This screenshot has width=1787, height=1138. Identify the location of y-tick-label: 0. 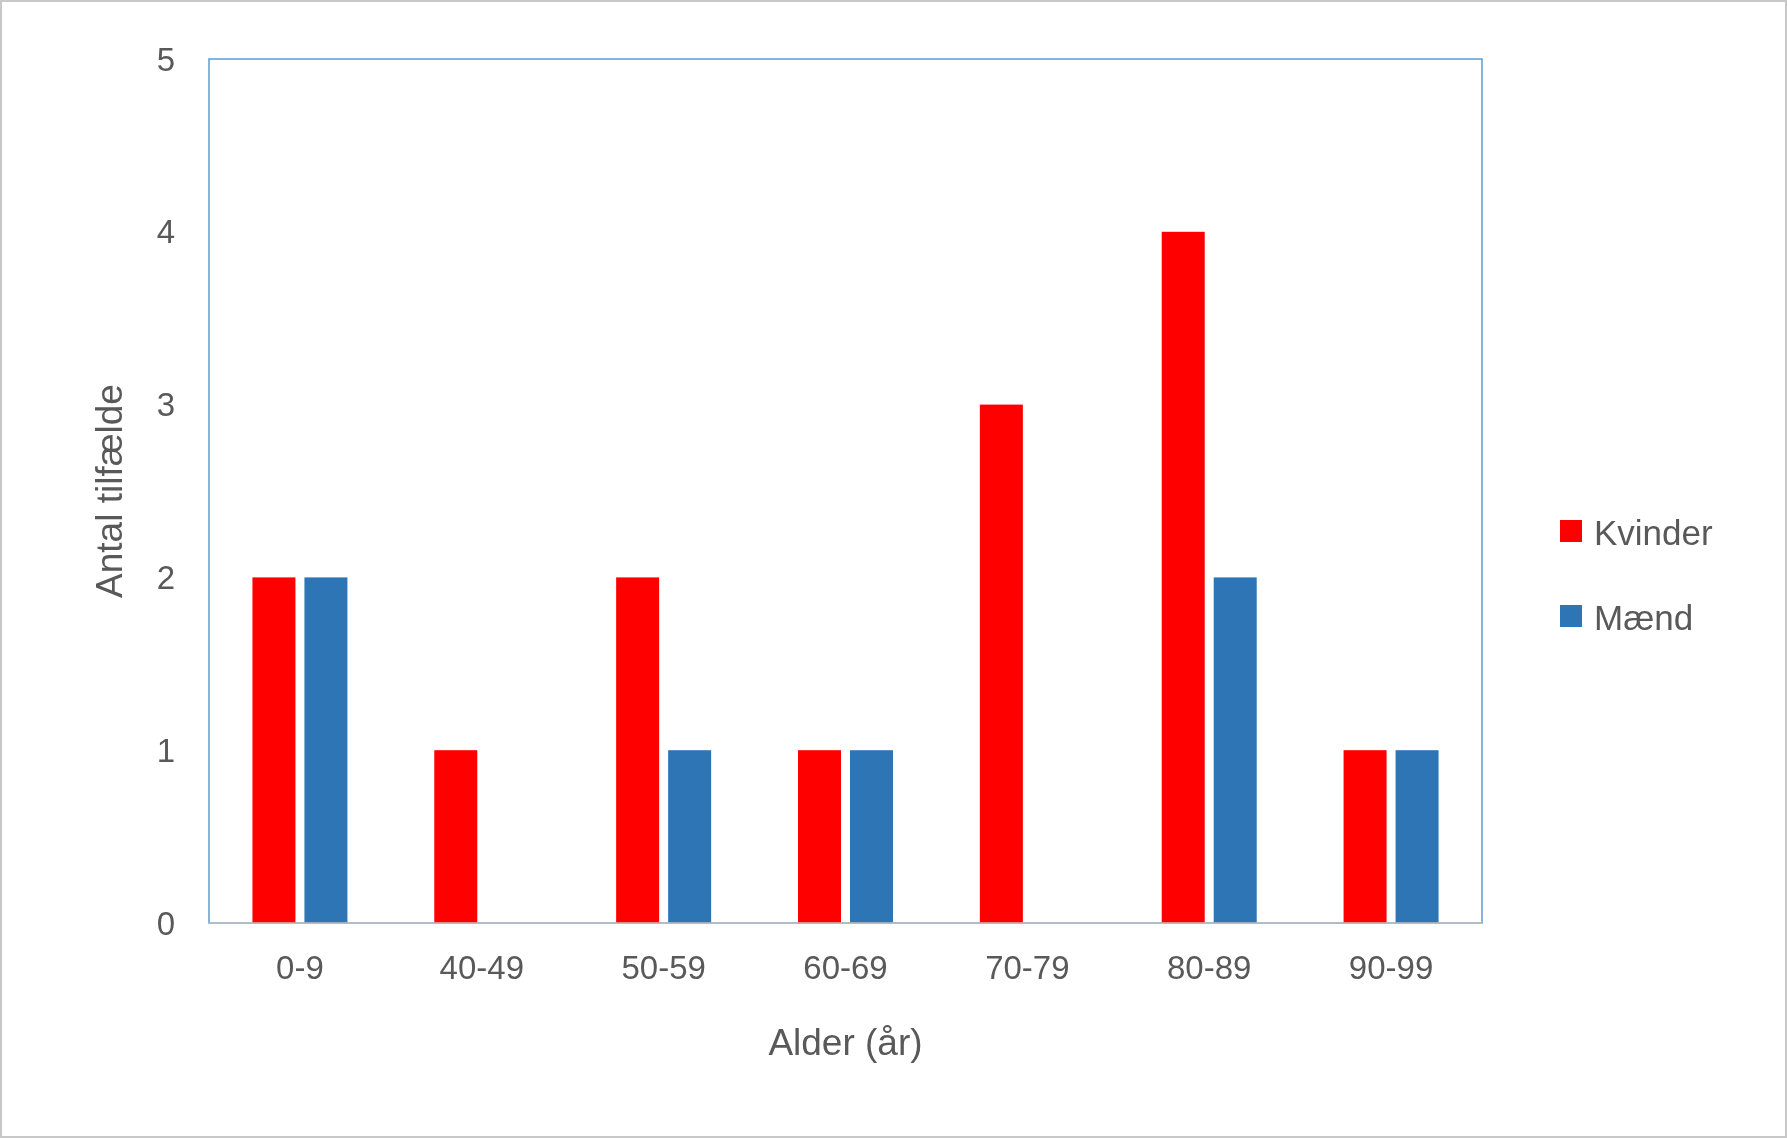
(165, 923).